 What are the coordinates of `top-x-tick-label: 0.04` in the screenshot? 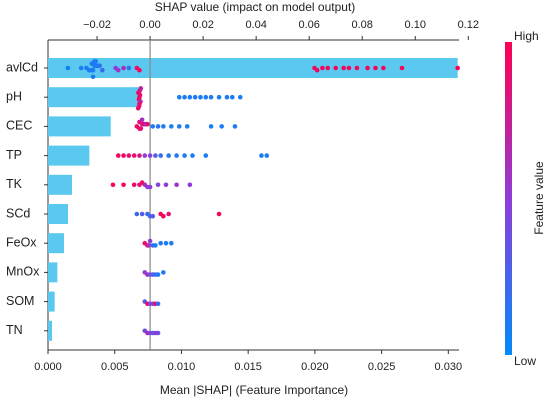 It's located at (255, 25).